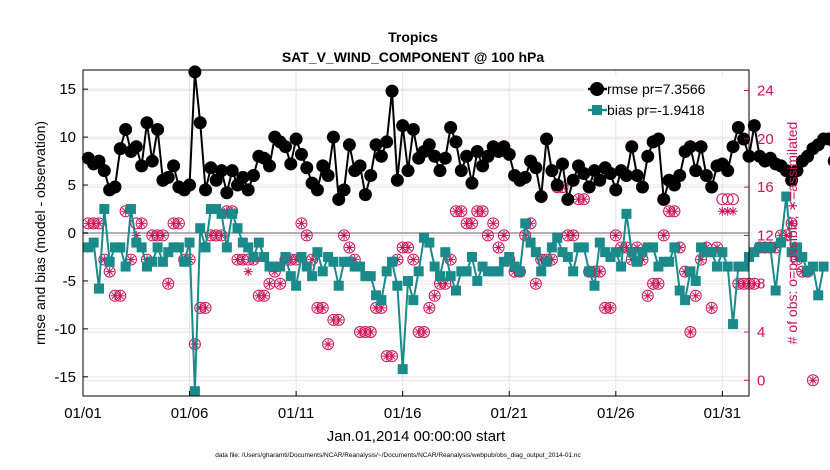 The height and width of the screenshot is (470, 830). I want to click on y-tick-label: -5, so click(69, 281).